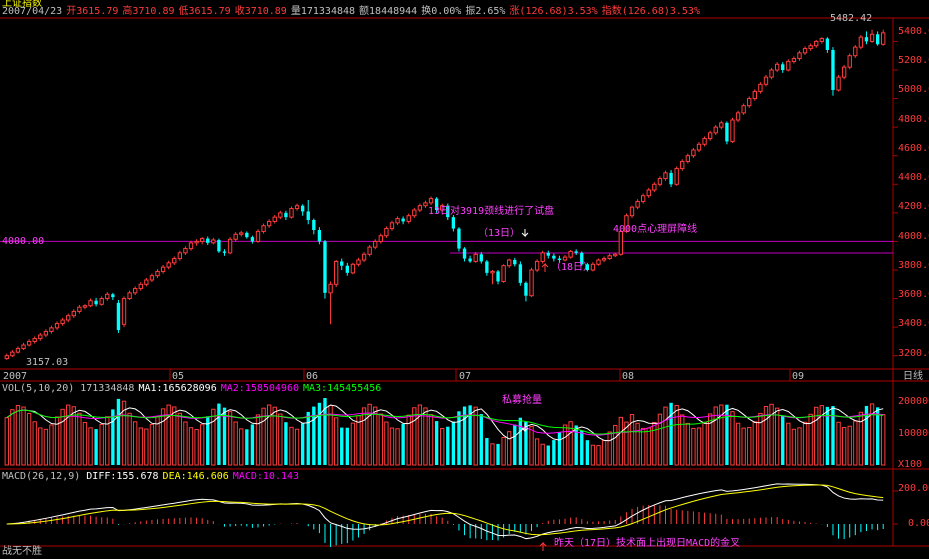  I want to click on y-tick-label: 4000.00, so click(913, 236).